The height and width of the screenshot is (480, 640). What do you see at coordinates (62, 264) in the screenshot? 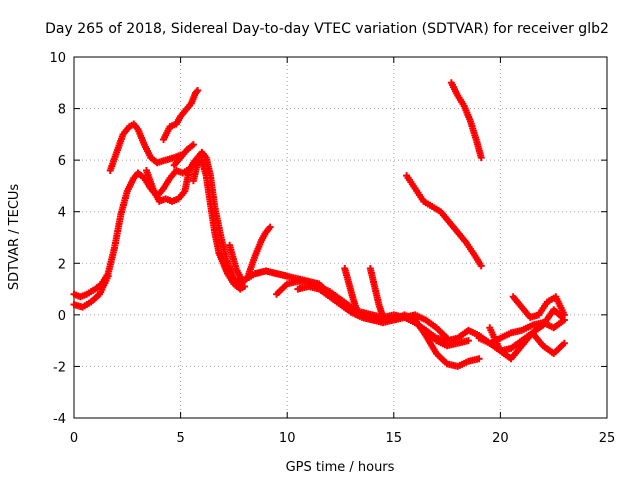
I see `y-tick-label: 2` at bounding box center [62, 264].